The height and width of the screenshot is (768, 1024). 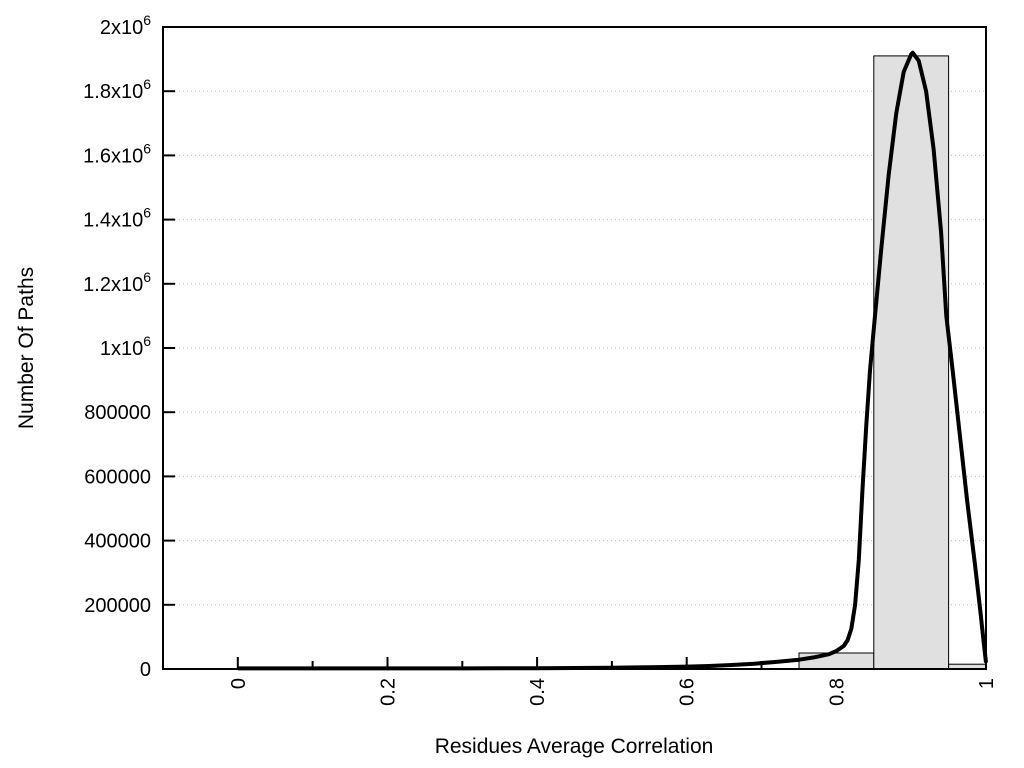 I want to click on y-tick-label: 0, so click(x=145, y=670).